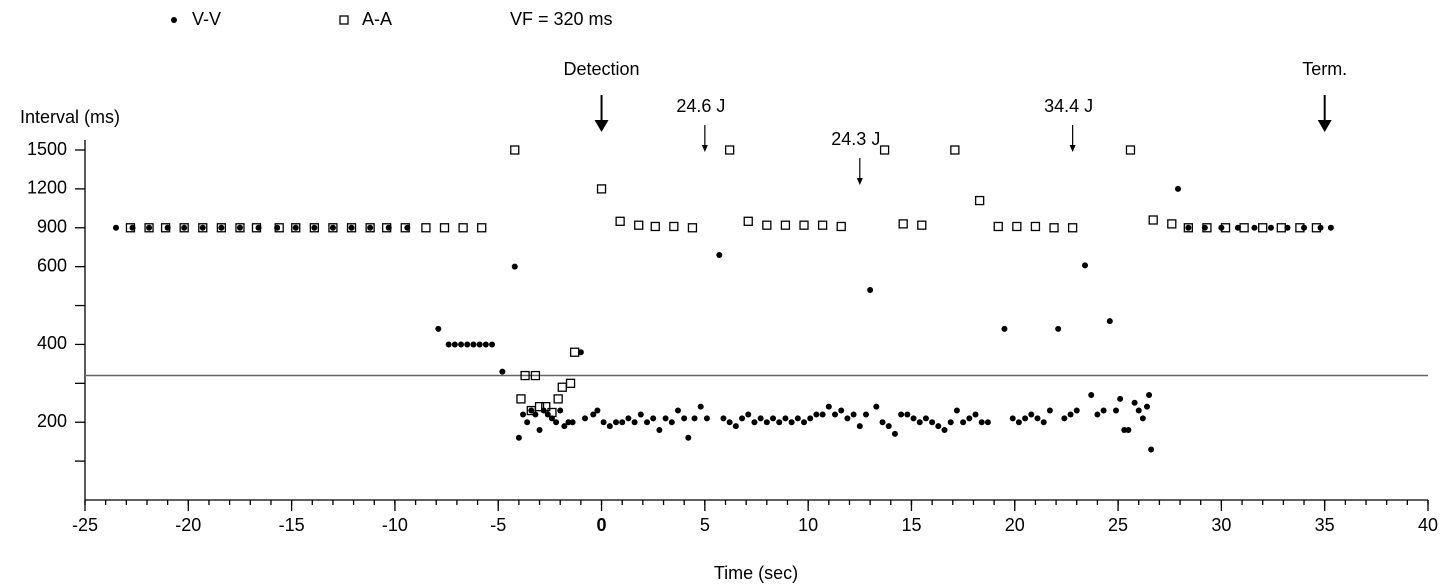 This screenshot has width=1444, height=587. I want to click on reference-label: VF = 320 ms, so click(561, 19).